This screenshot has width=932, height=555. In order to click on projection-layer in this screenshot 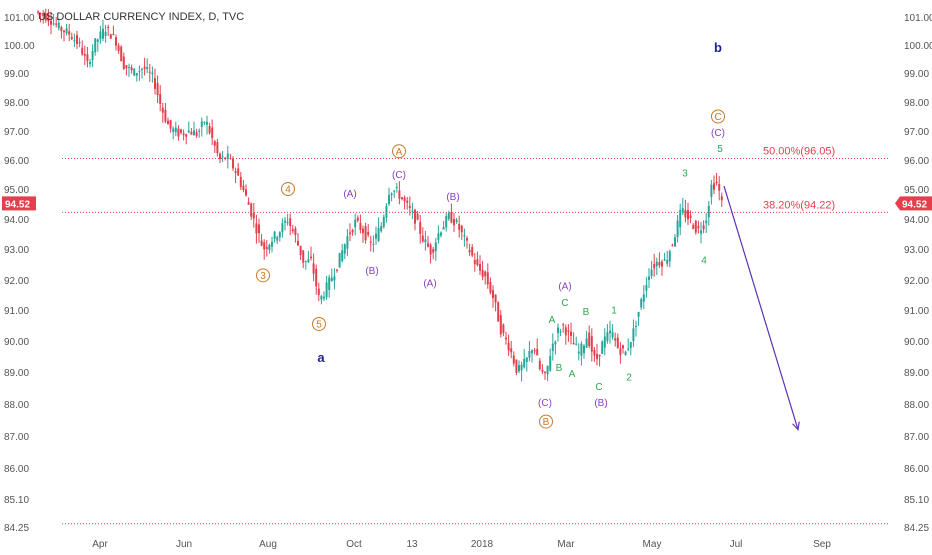, I will do `click(761, 308)`.